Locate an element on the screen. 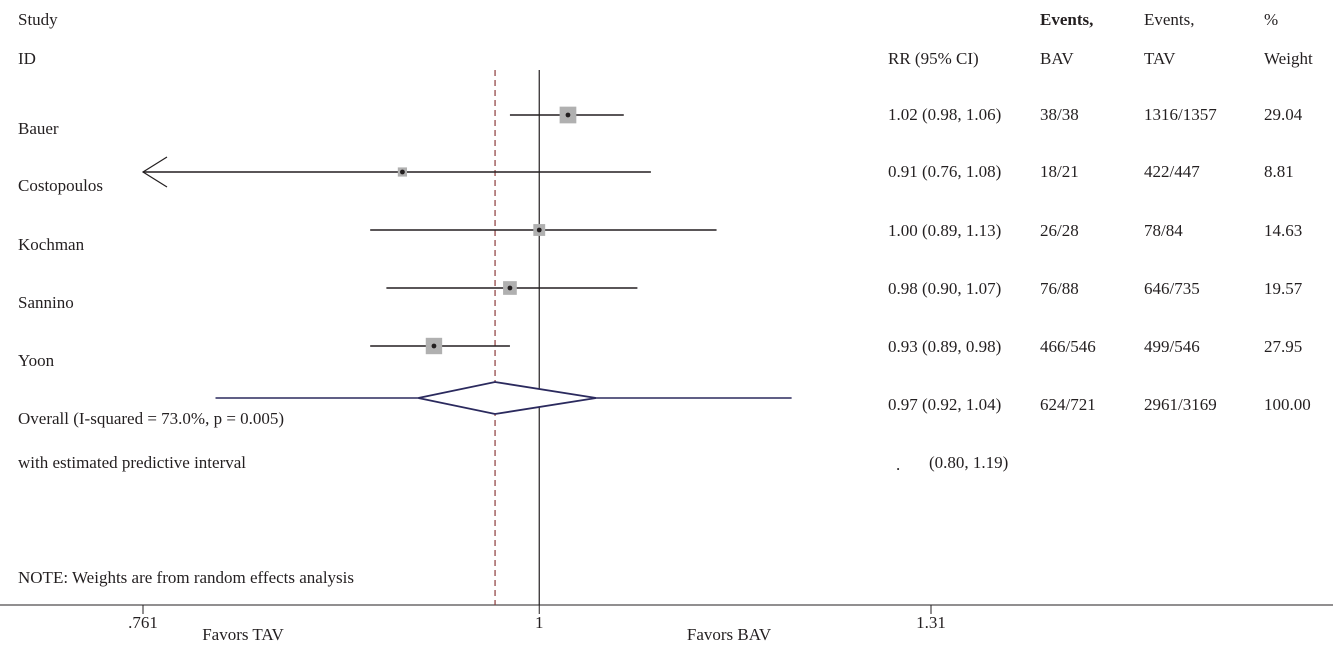  overall-events-tav: 2961/3169 is located at coordinates (1180, 404).